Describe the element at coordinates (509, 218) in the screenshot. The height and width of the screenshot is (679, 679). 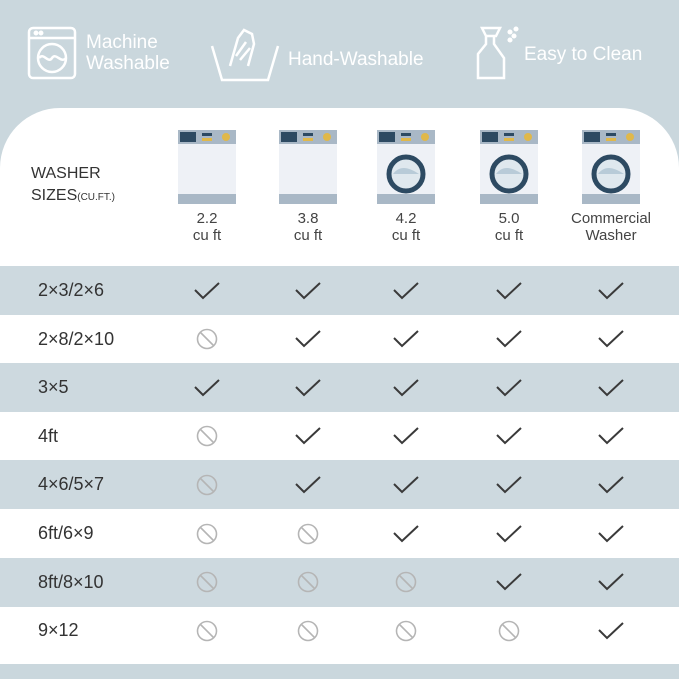
I see `washer-size-line1: 5.0` at that location.